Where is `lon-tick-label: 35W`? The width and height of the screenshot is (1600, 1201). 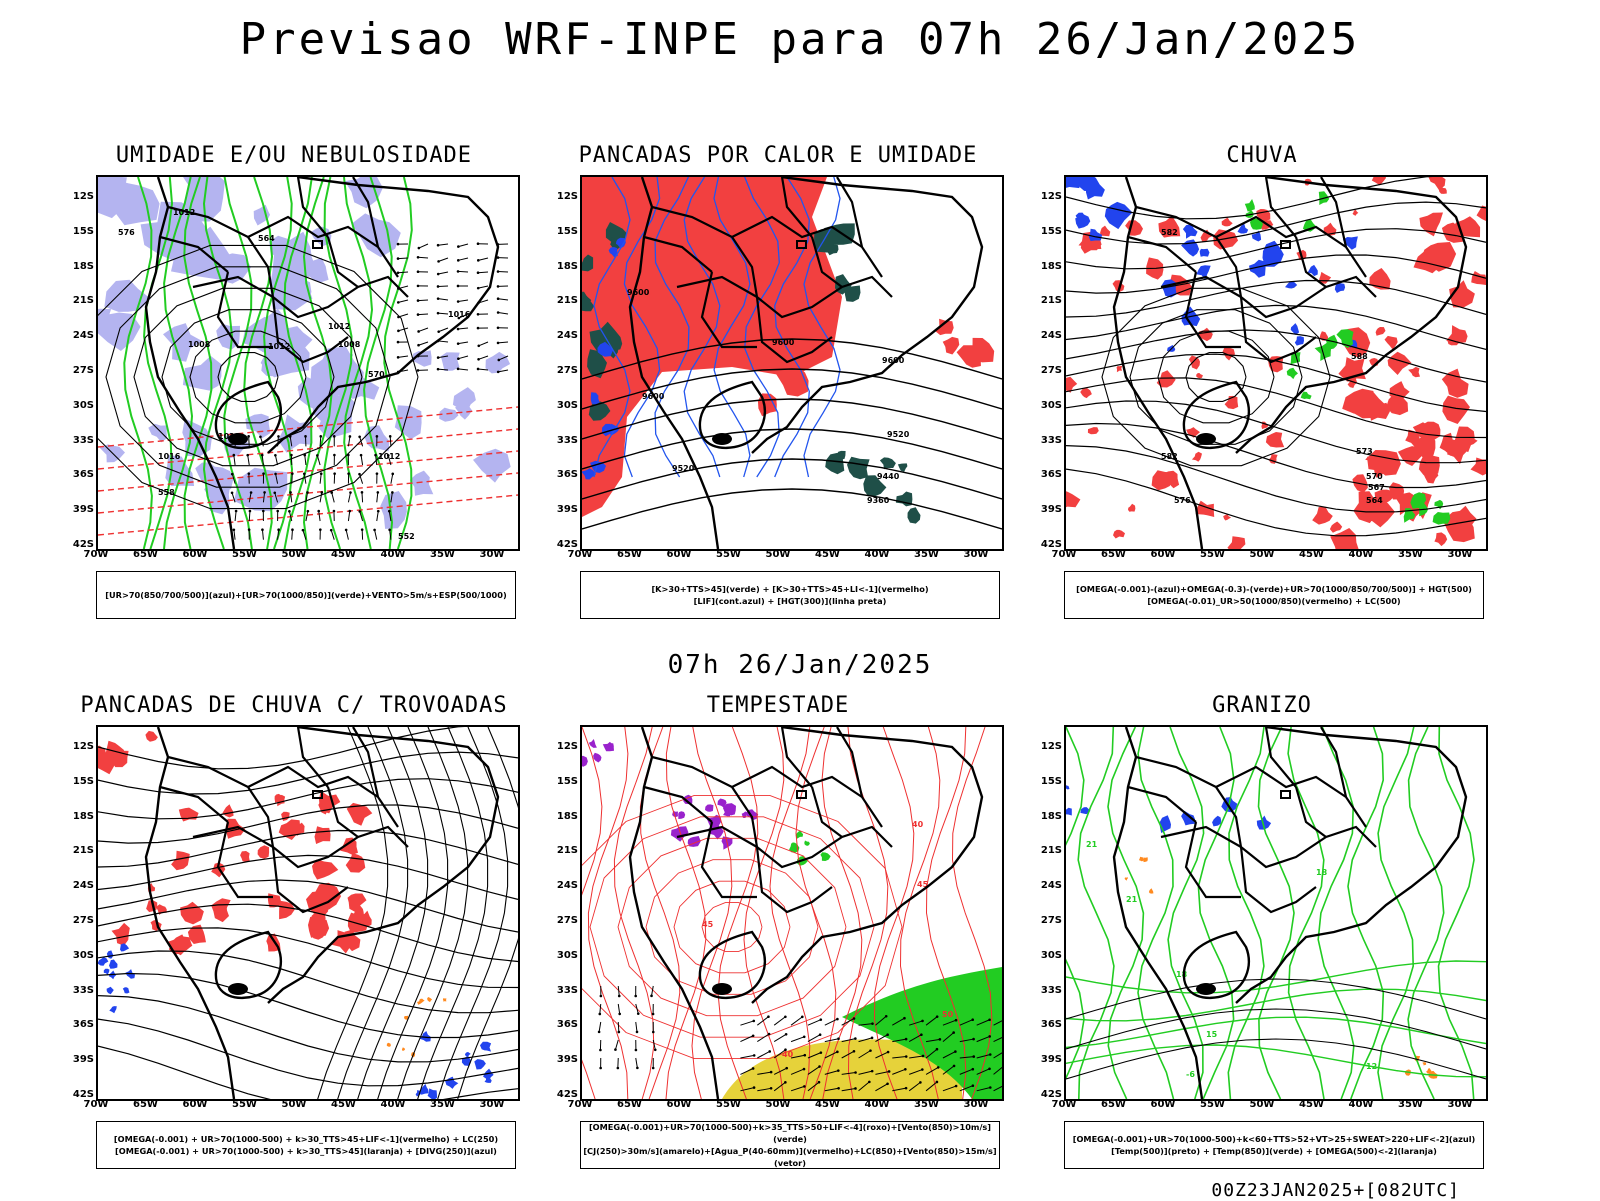
lon-tick-label: 35W is located at coordinates (443, 554).